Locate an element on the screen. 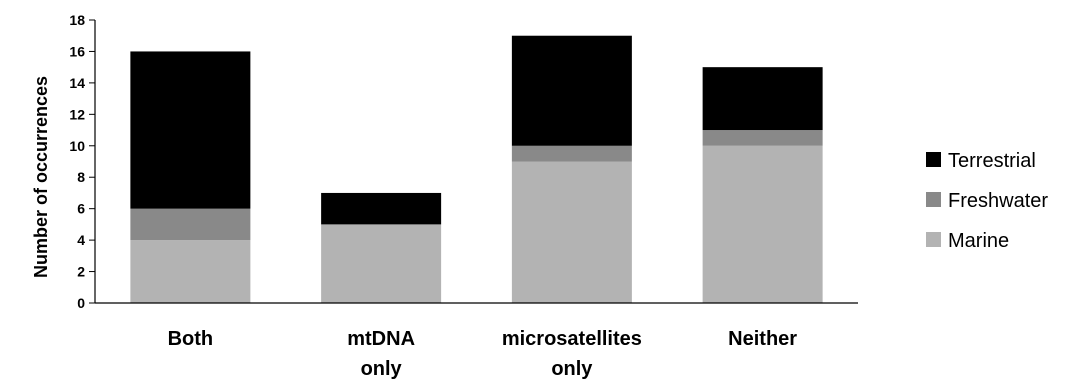 The width and height of the screenshot is (1084, 385). y-tick-label: 14 is located at coordinates (77, 83).